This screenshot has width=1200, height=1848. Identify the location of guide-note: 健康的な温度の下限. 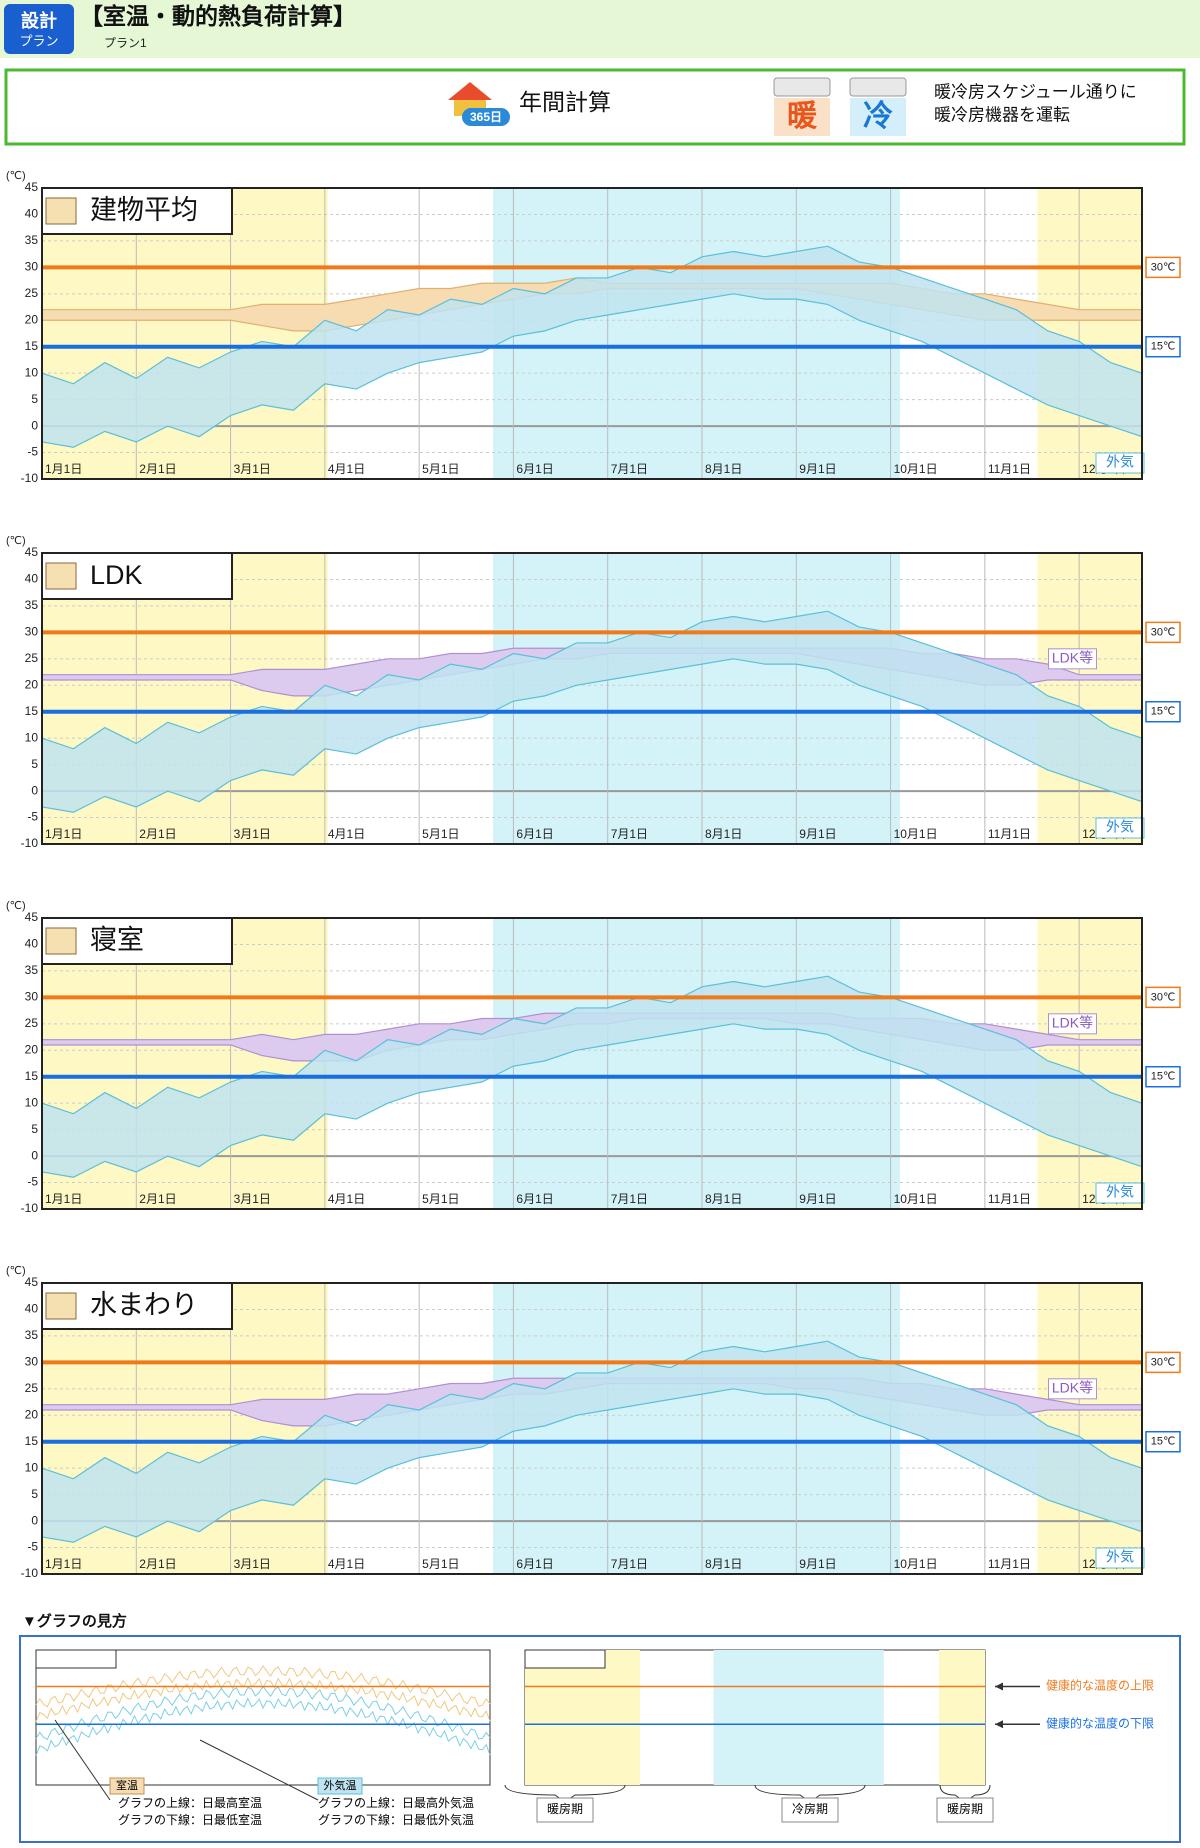
(1100, 1722).